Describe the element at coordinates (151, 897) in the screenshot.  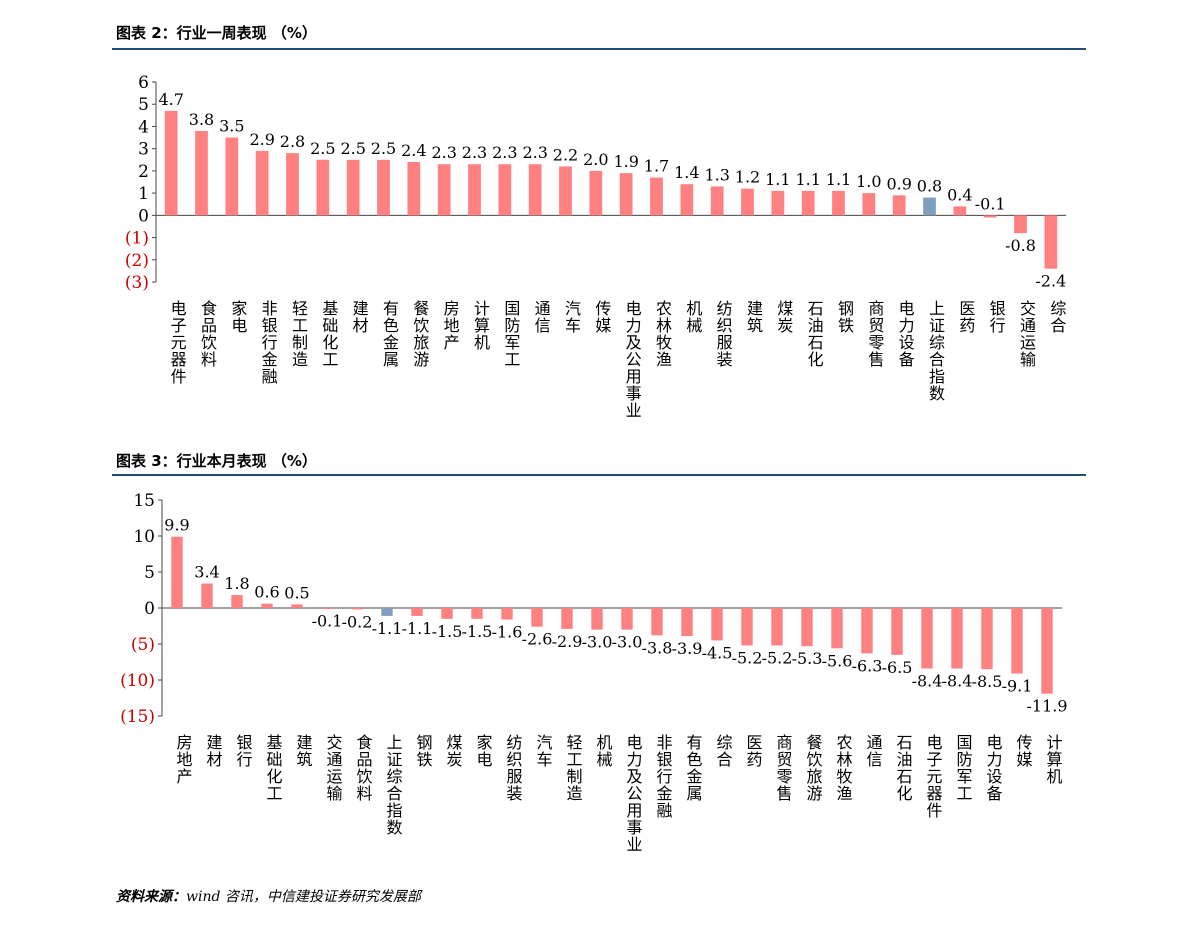
I see `source-label: 资料来源：` at that location.